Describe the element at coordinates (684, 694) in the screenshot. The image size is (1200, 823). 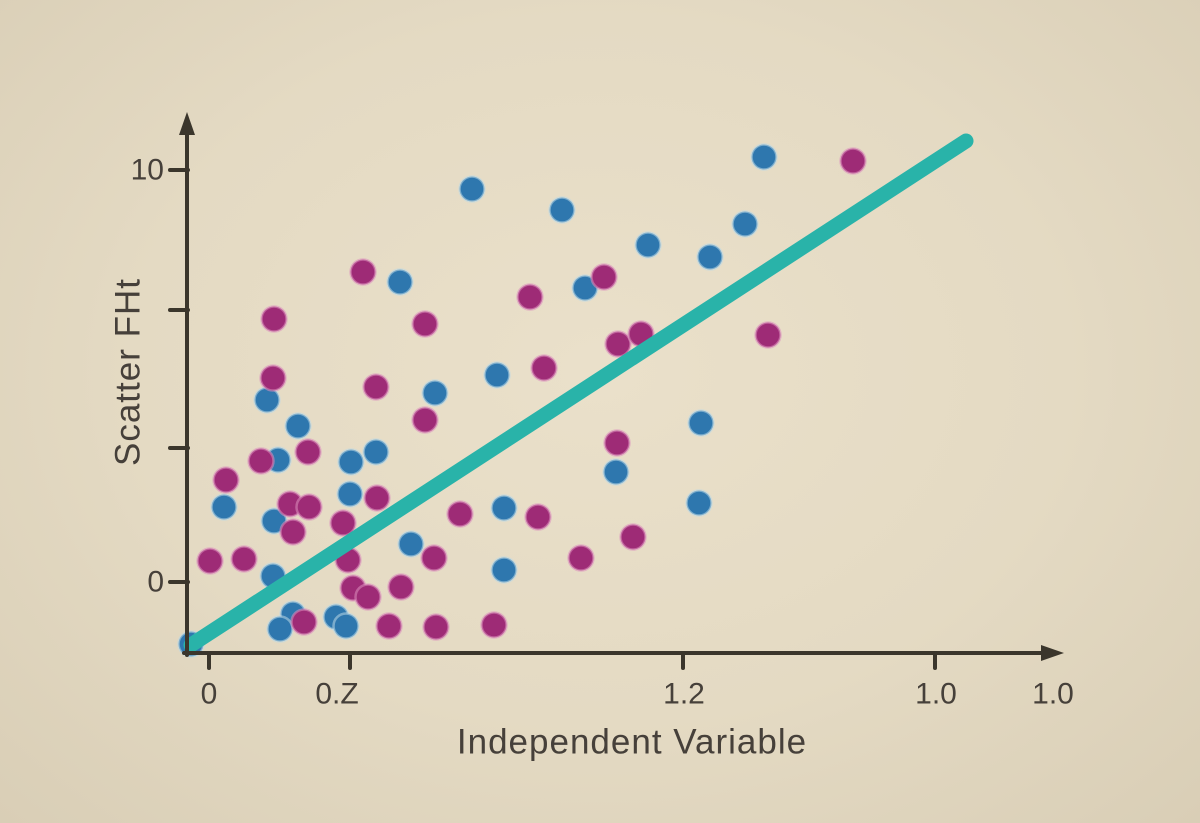
I see `x-tick-label: 1.2` at that location.